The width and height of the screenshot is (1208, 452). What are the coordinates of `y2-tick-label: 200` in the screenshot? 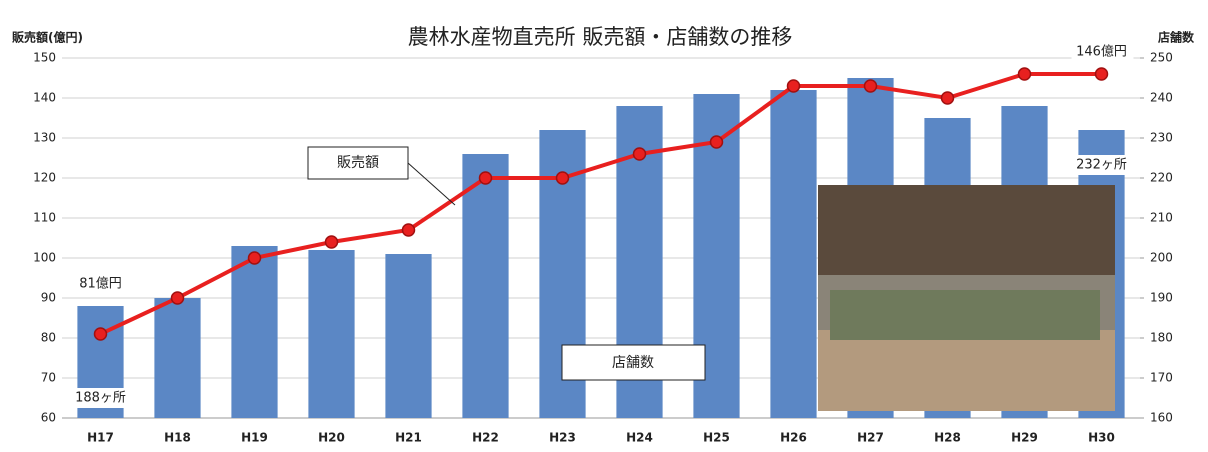 It's located at (1161, 258).